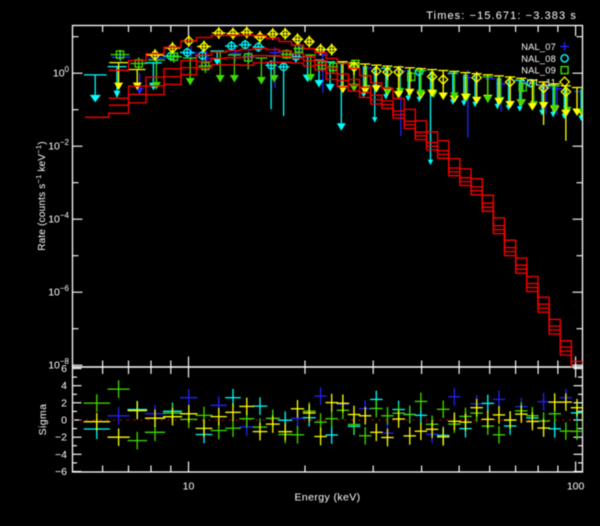 Image resolution: width=600 pixels, height=526 pixels. What do you see at coordinates (576, 487) in the screenshot?
I see `svg-text: 100` at bounding box center [576, 487].